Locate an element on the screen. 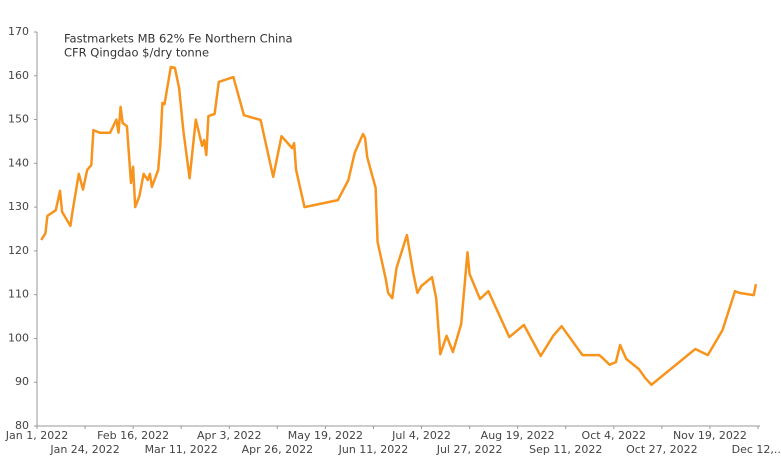  y-tick-label: 110 is located at coordinates (18, 294).